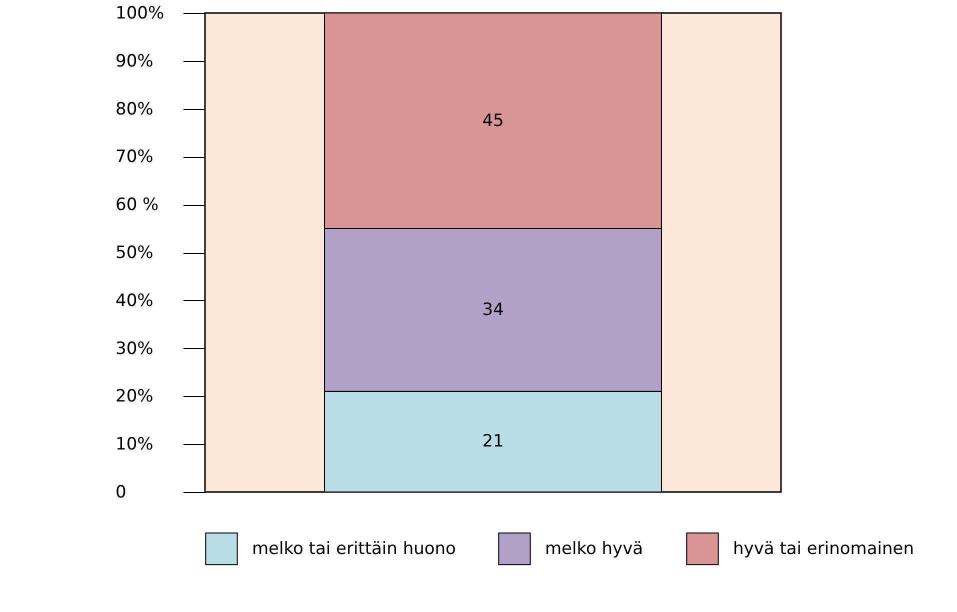  What do you see at coordinates (135, 109) in the screenshot?
I see `y-tick-label: 80%` at bounding box center [135, 109].